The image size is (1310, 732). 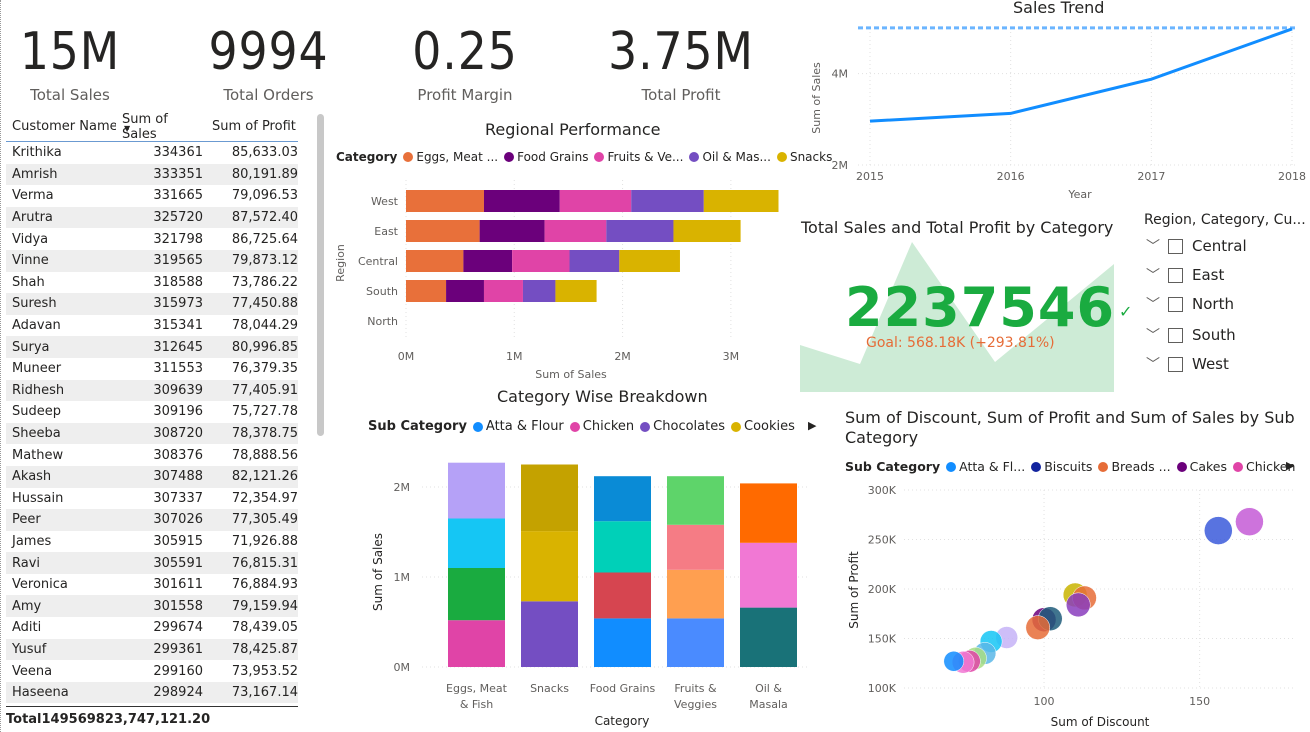 I want to click on table-row: Haseena 298924 73,167.14, so click(x=152, y=692).